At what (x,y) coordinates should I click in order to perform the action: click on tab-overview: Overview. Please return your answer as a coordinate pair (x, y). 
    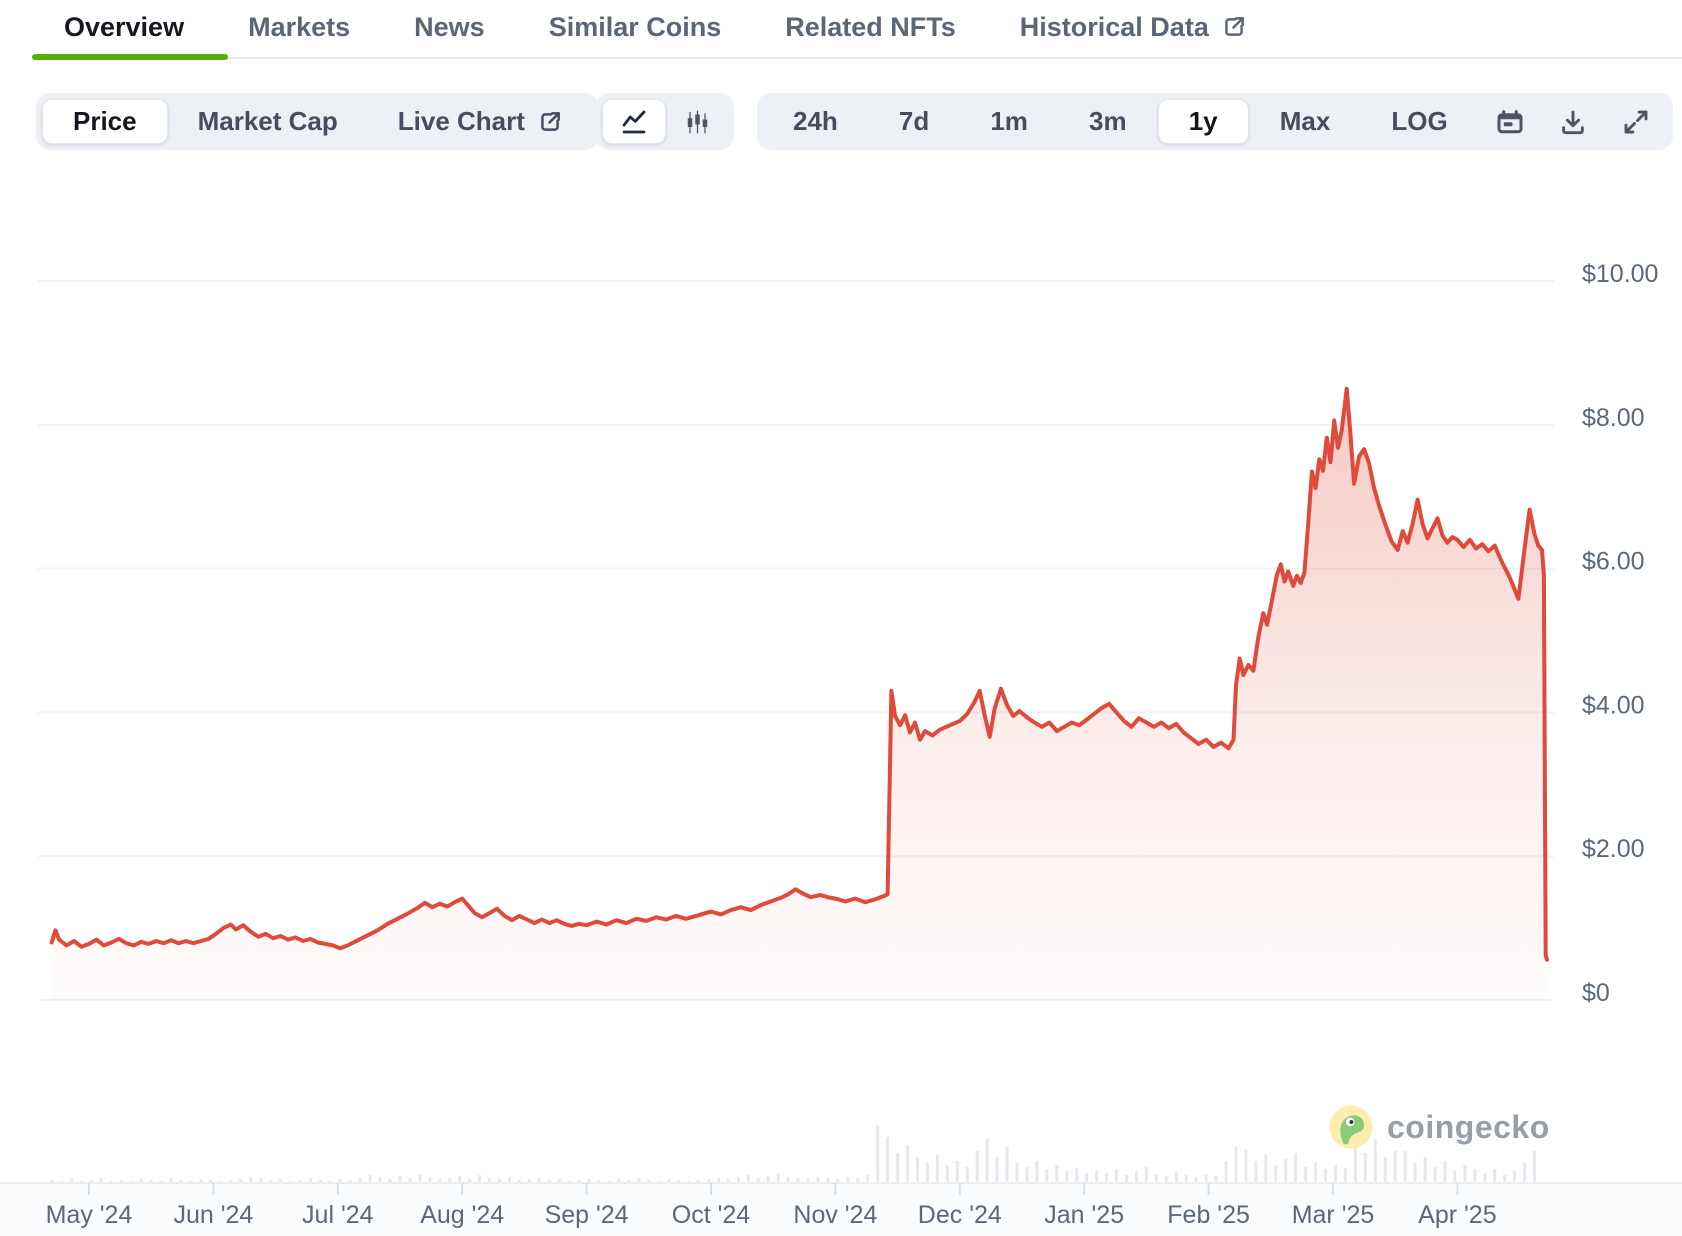
    Looking at the image, I should click on (124, 27).